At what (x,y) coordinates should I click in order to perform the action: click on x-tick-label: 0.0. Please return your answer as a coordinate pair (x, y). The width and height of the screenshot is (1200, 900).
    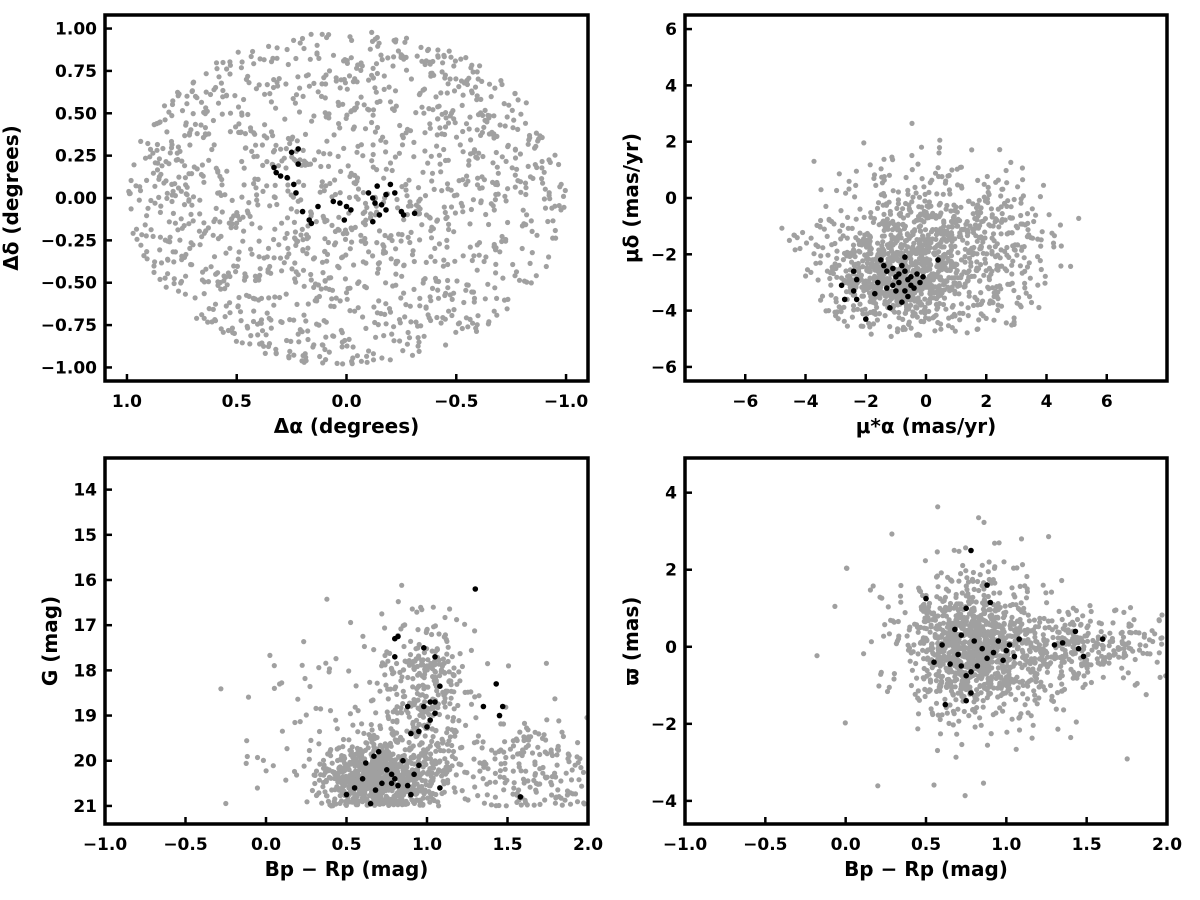
    Looking at the image, I should click on (266, 845).